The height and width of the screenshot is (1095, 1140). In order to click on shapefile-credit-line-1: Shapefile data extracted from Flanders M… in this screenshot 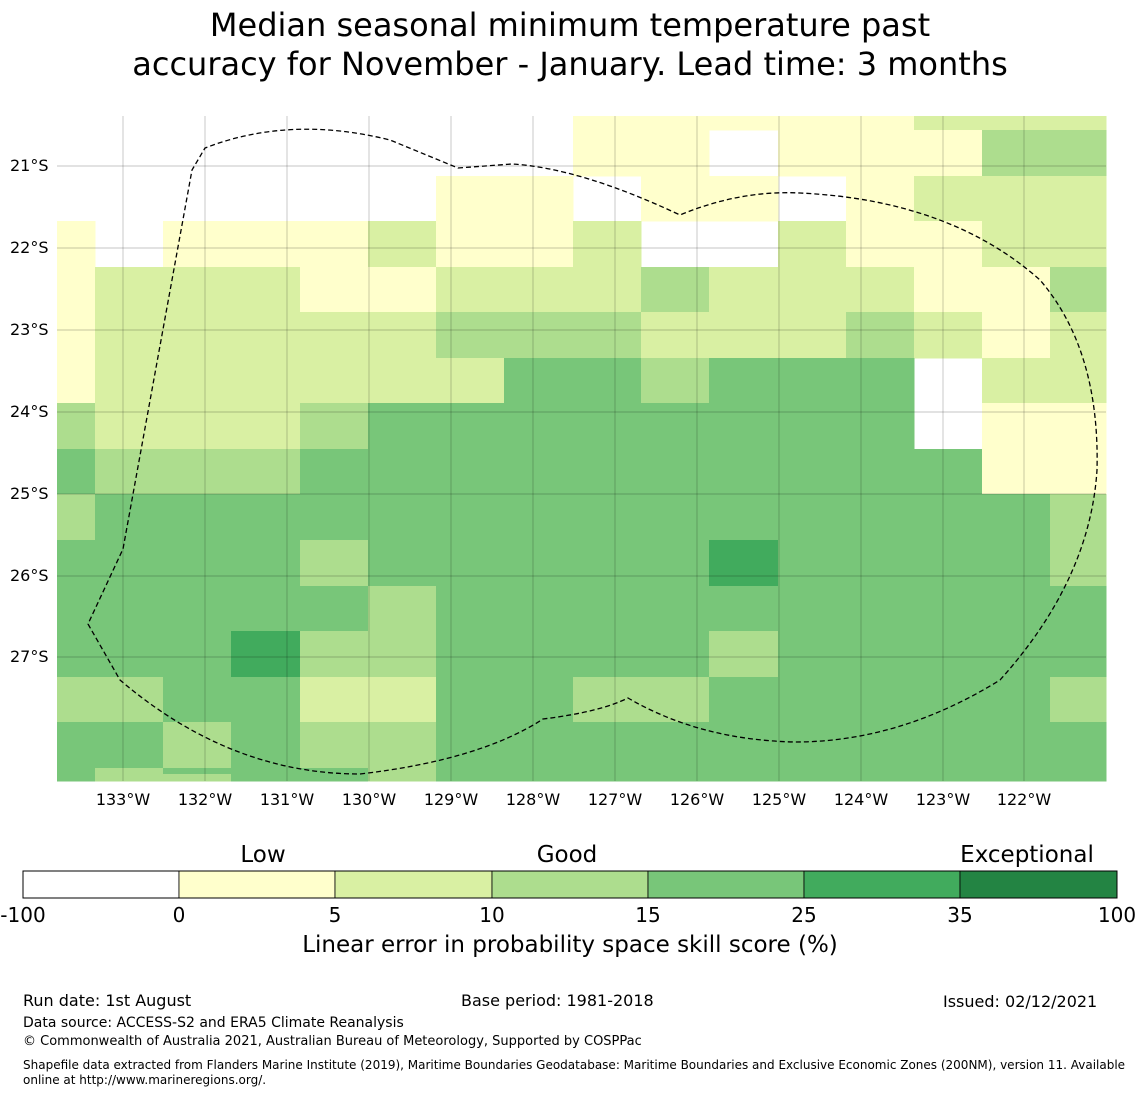, I will do `click(574, 1065)`.